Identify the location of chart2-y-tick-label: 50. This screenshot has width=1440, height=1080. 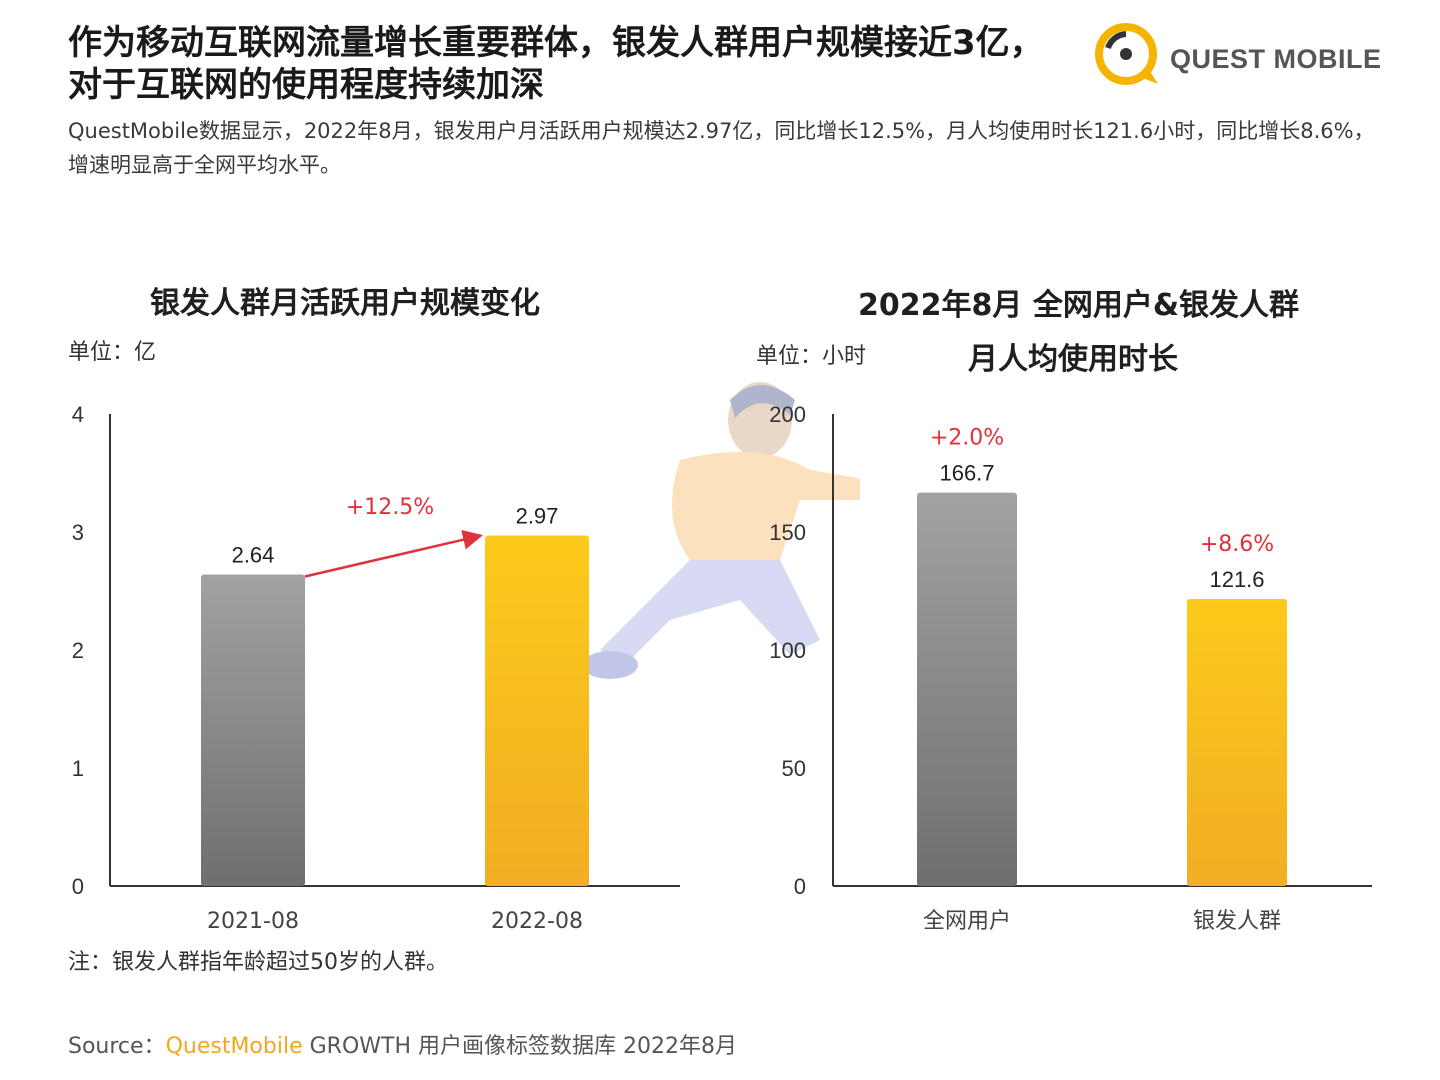
(794, 768).